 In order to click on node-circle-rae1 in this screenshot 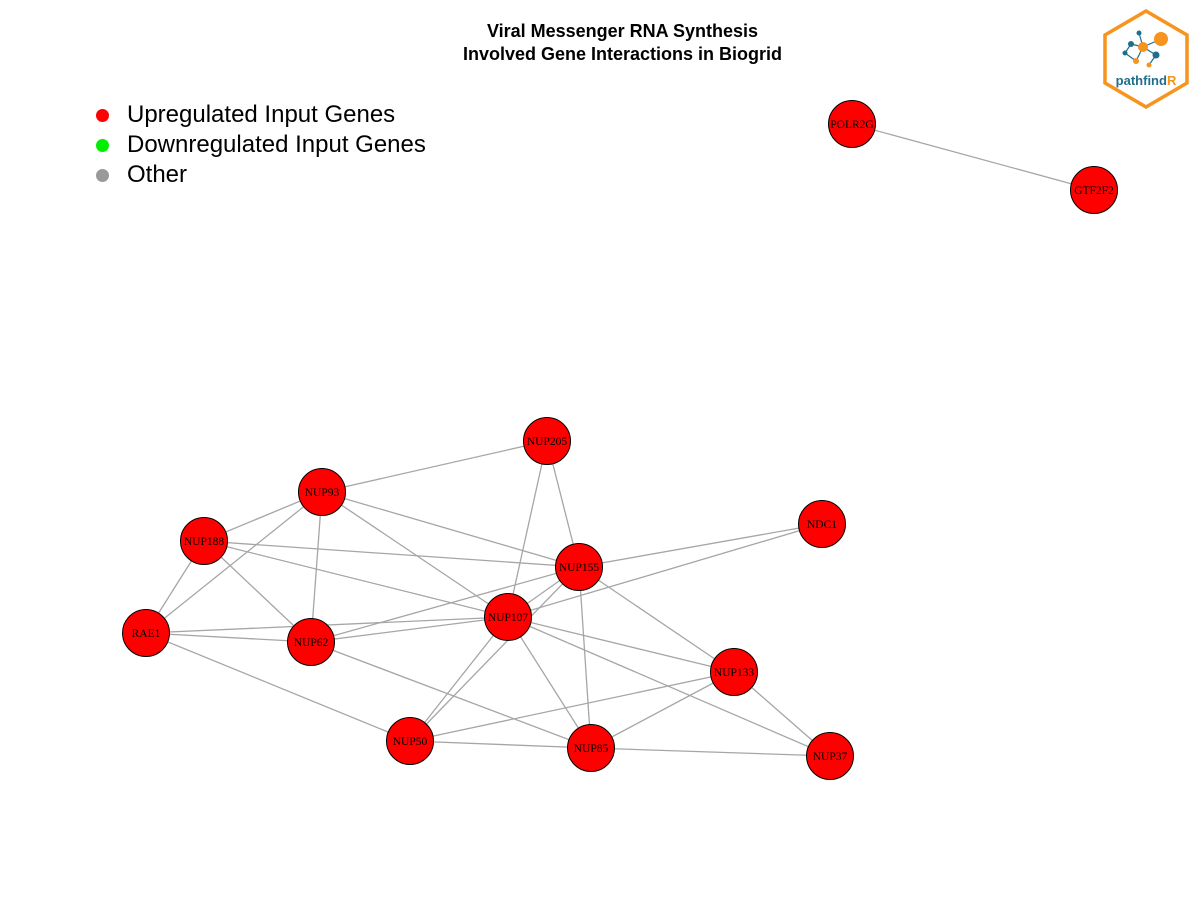, I will do `click(146, 633)`.